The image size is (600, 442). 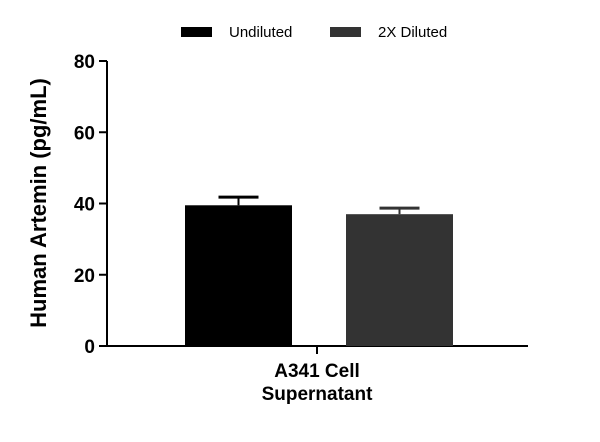 I want to click on bar-2x-diluted, so click(x=399, y=280).